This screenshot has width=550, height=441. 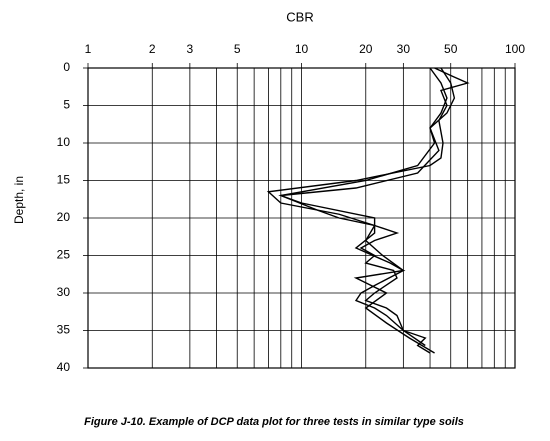 I want to click on x-tick-label: 2, so click(x=152, y=49).